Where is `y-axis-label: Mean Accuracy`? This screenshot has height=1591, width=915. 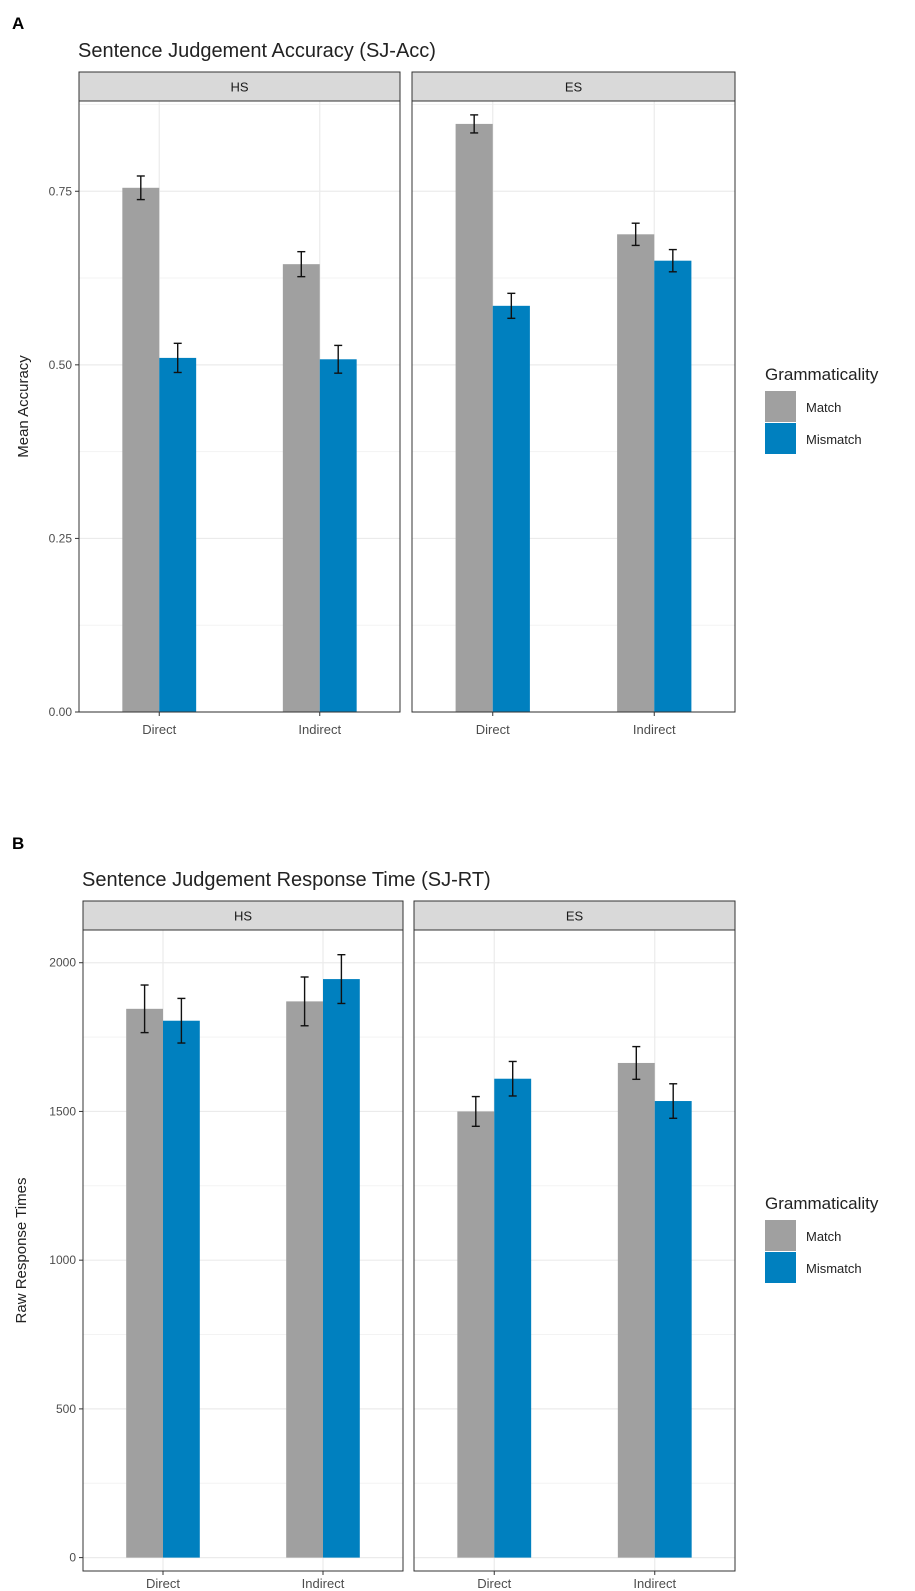
y-axis-label: Mean Accuracy is located at coordinates (23, 406).